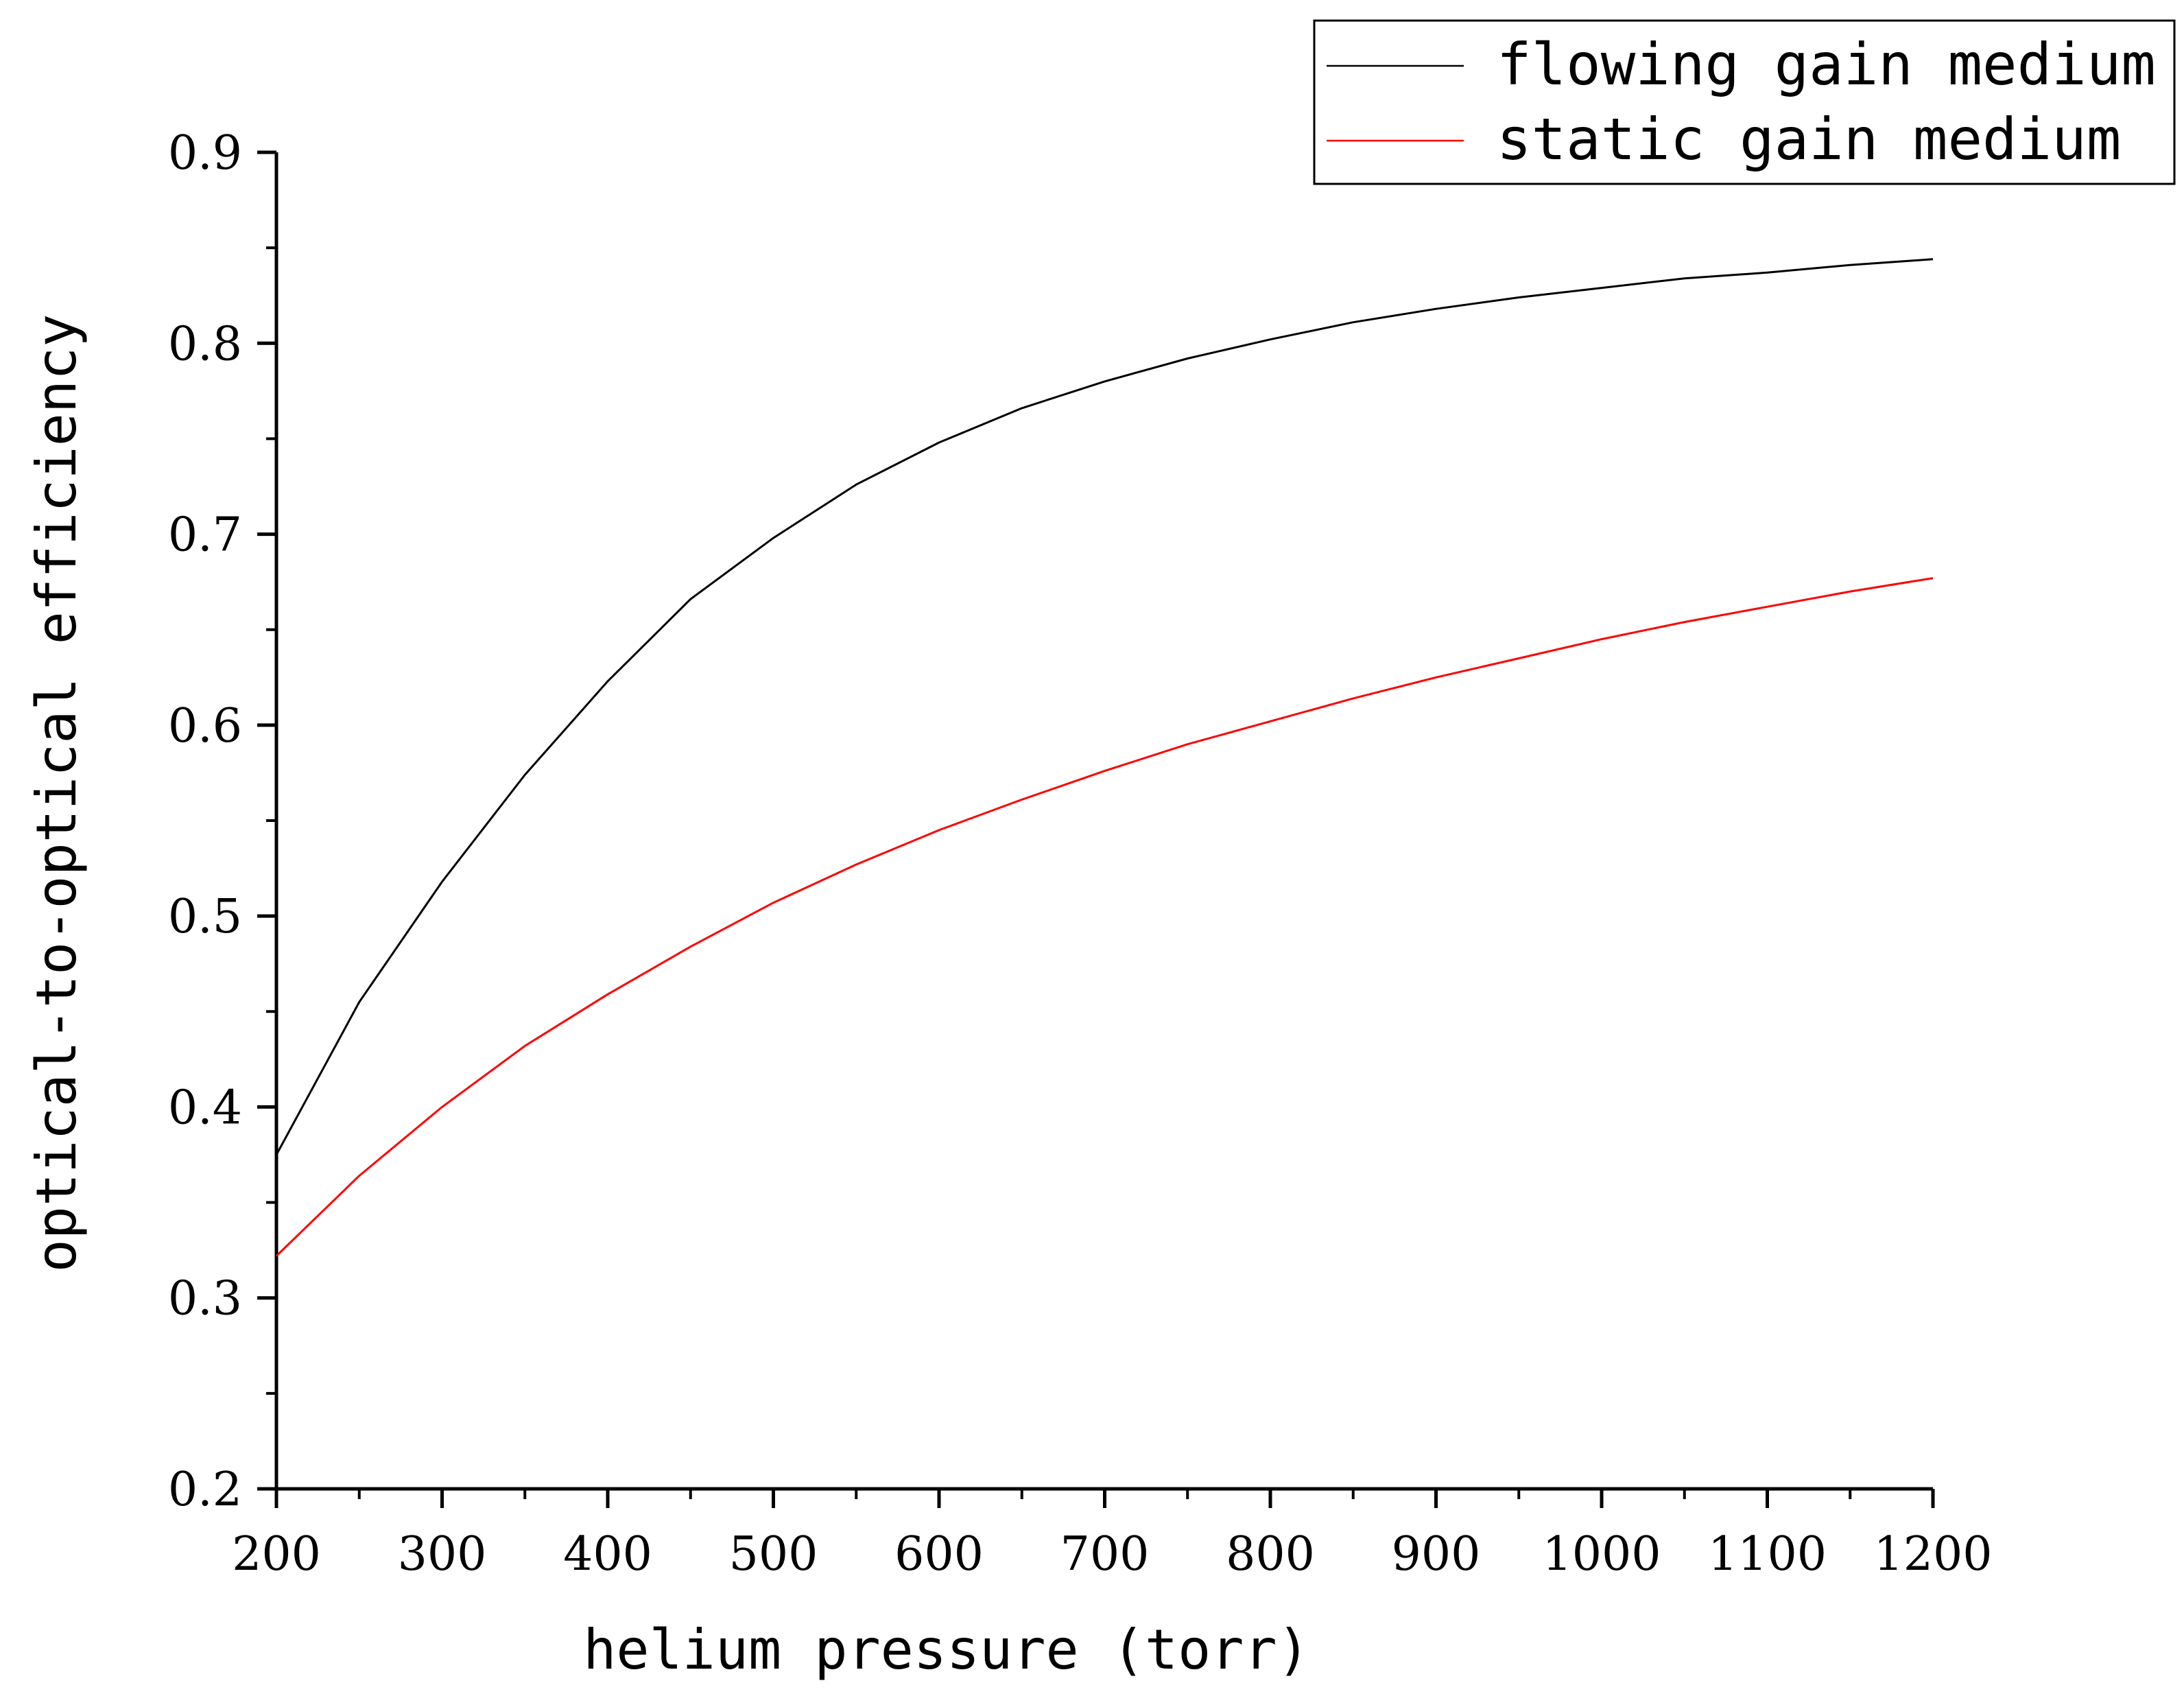 This screenshot has width=2184, height=1694. I want to click on x-tick-label: 1100, so click(1767, 1554).